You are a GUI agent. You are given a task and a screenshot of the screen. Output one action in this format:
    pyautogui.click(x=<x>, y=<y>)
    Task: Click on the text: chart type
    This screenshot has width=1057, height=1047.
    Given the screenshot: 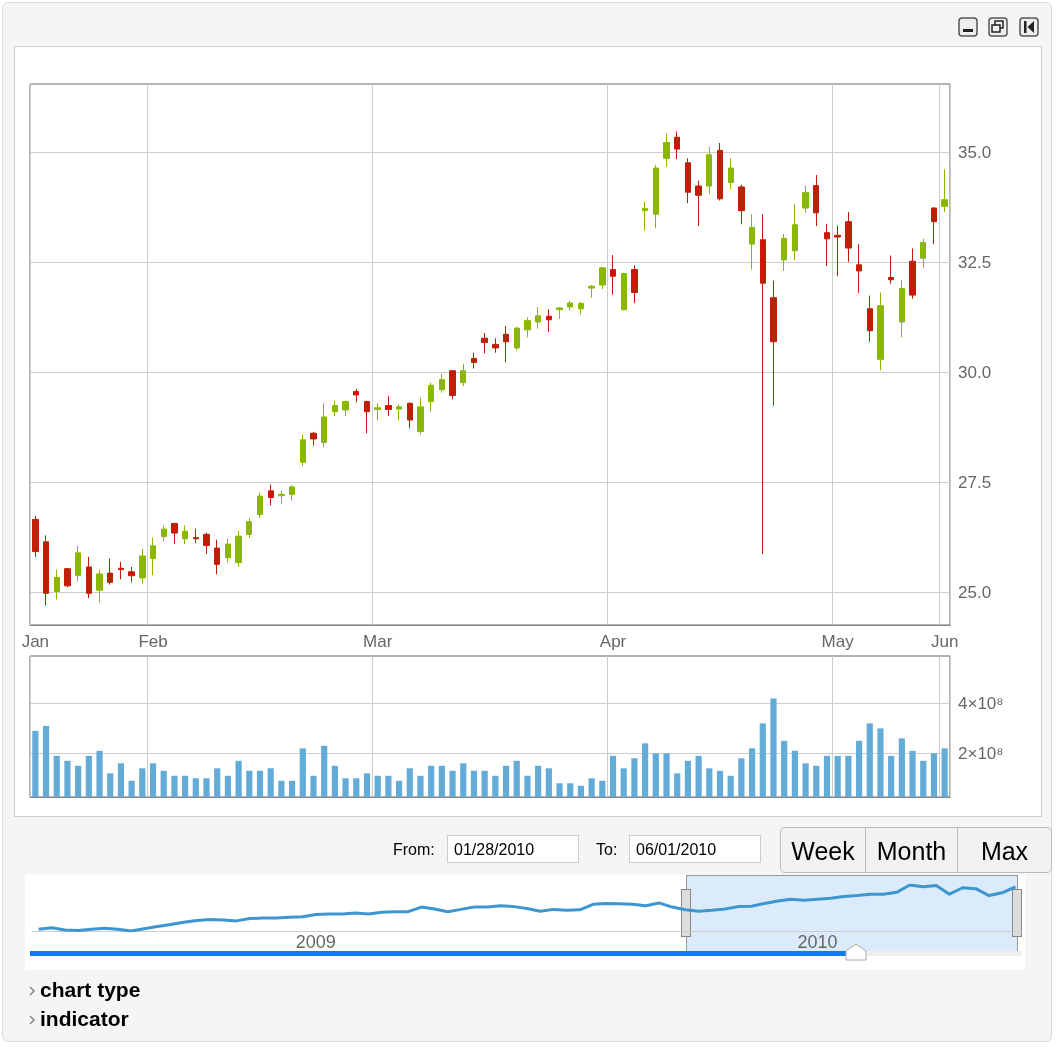 What is the action you would take?
    pyautogui.click(x=90, y=990)
    